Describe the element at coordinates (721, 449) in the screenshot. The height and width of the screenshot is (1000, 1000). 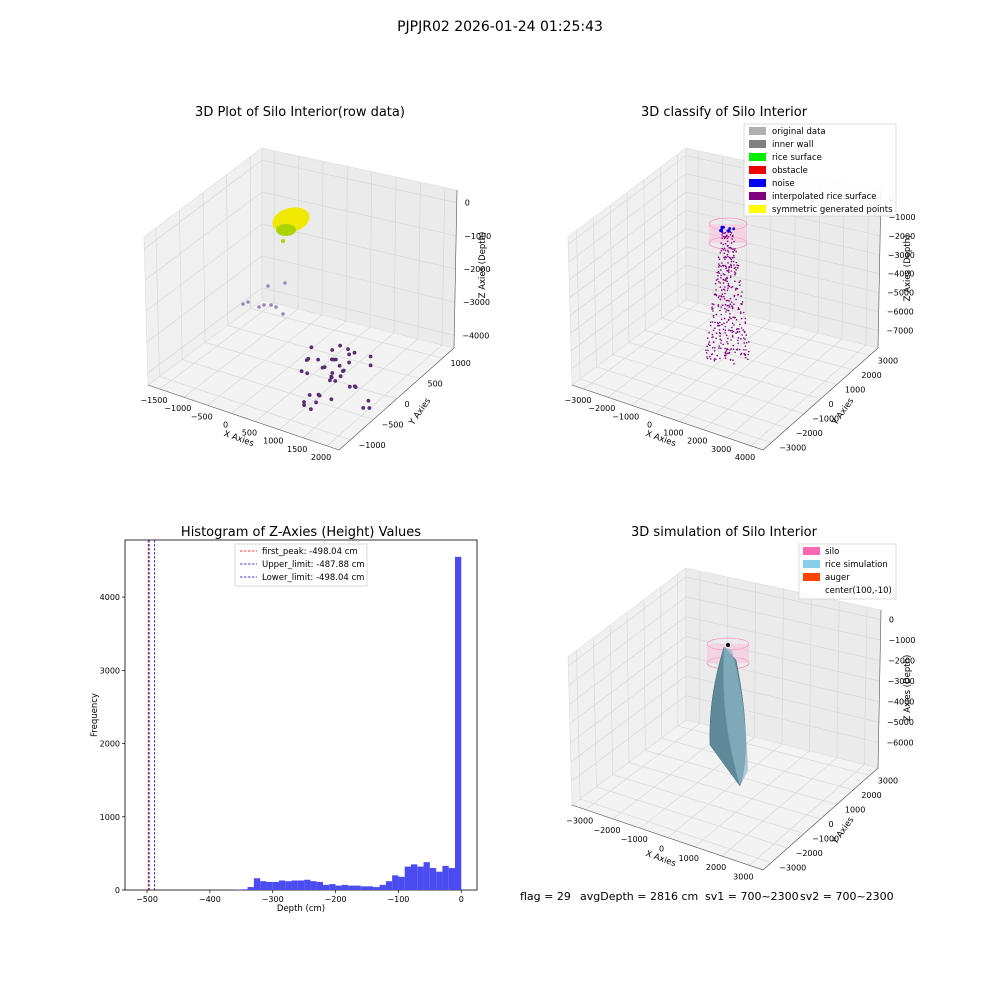
I see `x-tick-label: 3000` at that location.